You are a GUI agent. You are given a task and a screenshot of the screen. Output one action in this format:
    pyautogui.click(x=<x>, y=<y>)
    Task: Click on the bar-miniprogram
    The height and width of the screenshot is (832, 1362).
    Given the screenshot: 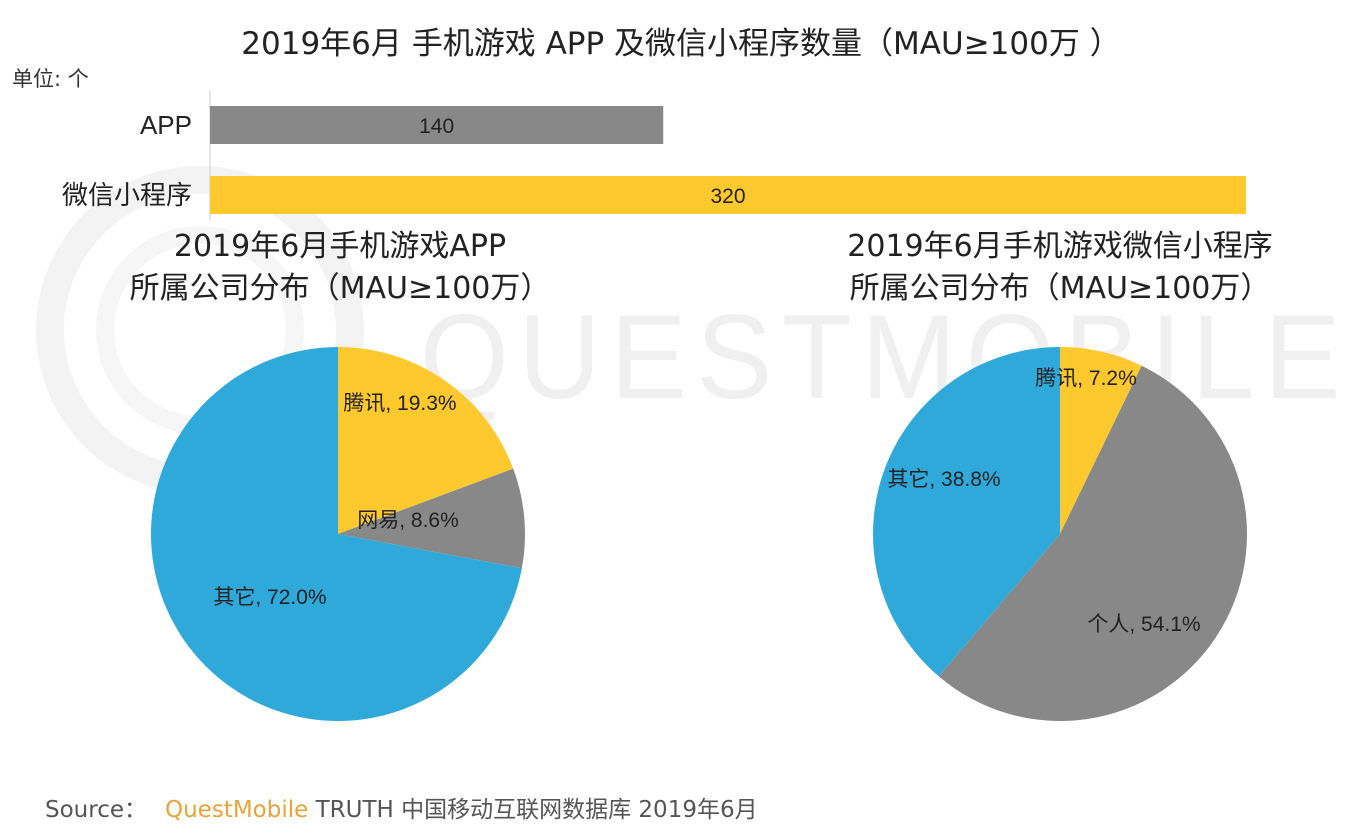 What is the action you would take?
    pyautogui.click(x=728, y=195)
    